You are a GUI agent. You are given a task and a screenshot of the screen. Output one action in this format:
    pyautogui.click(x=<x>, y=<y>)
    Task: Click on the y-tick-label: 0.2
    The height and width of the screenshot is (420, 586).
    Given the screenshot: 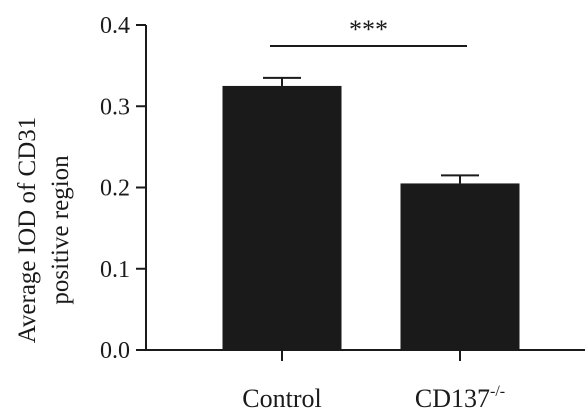 What is the action you would take?
    pyautogui.click(x=115, y=189)
    